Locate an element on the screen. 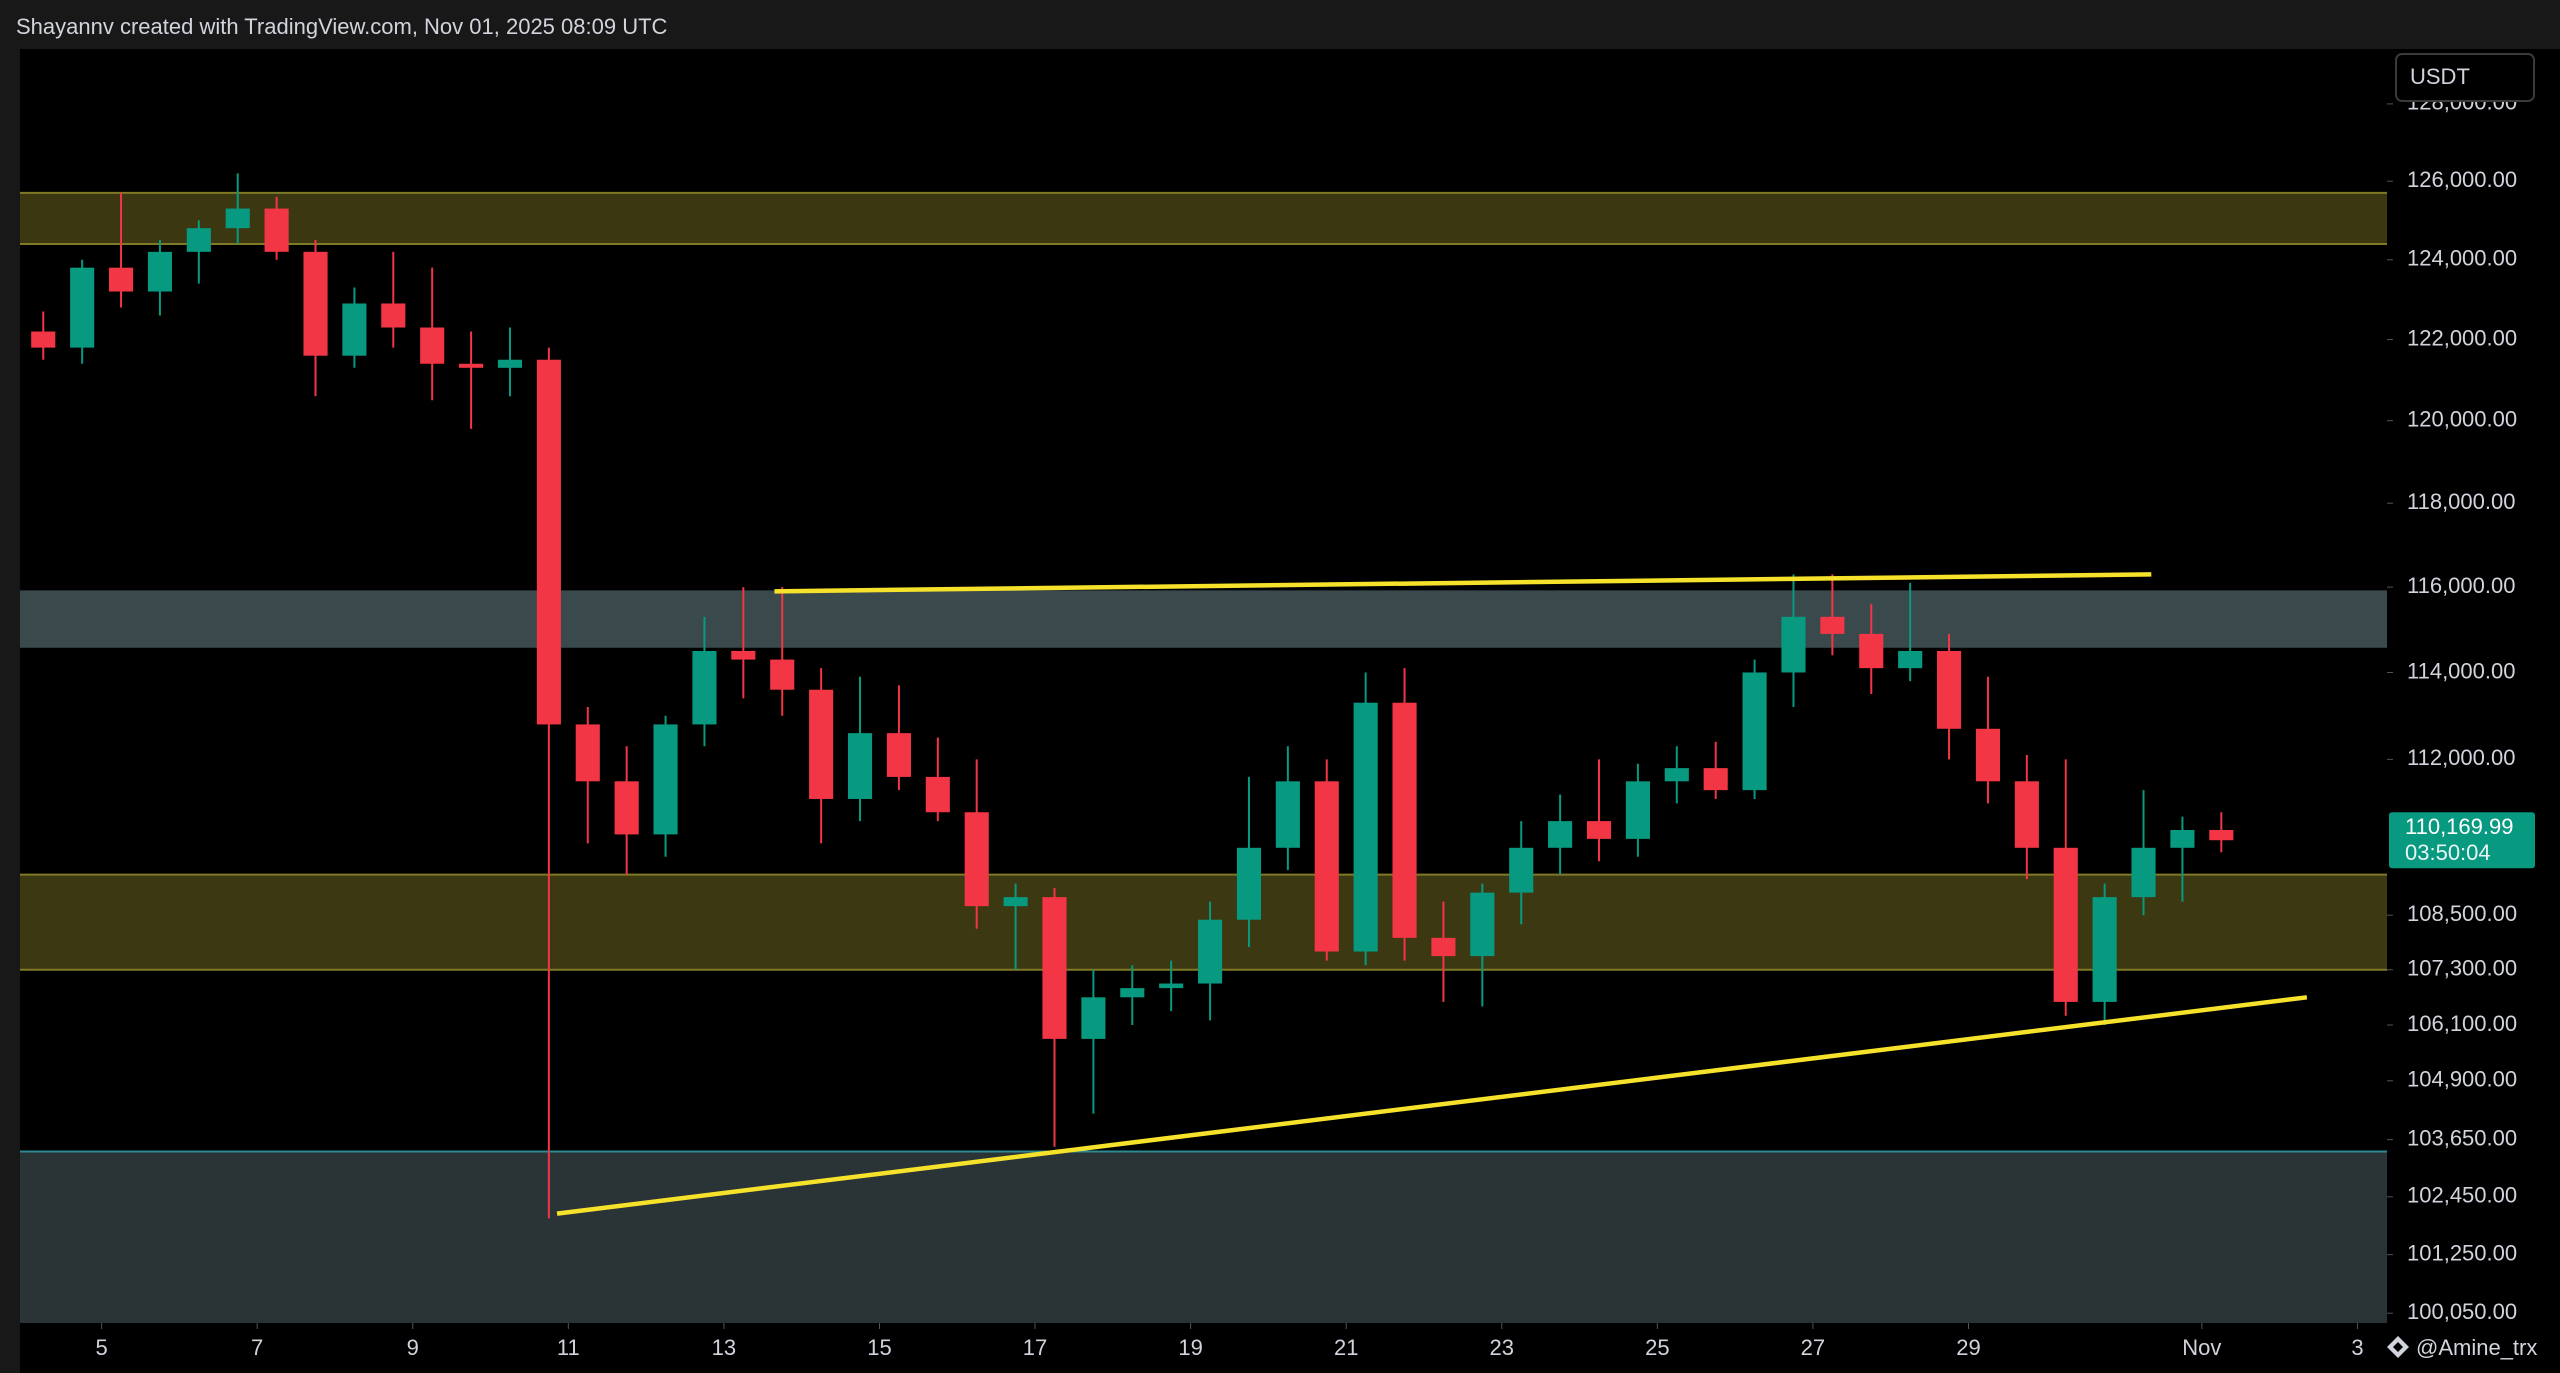 The height and width of the screenshot is (1373, 2560). y-tick-label: 112,000.00 is located at coordinates (2461, 757).